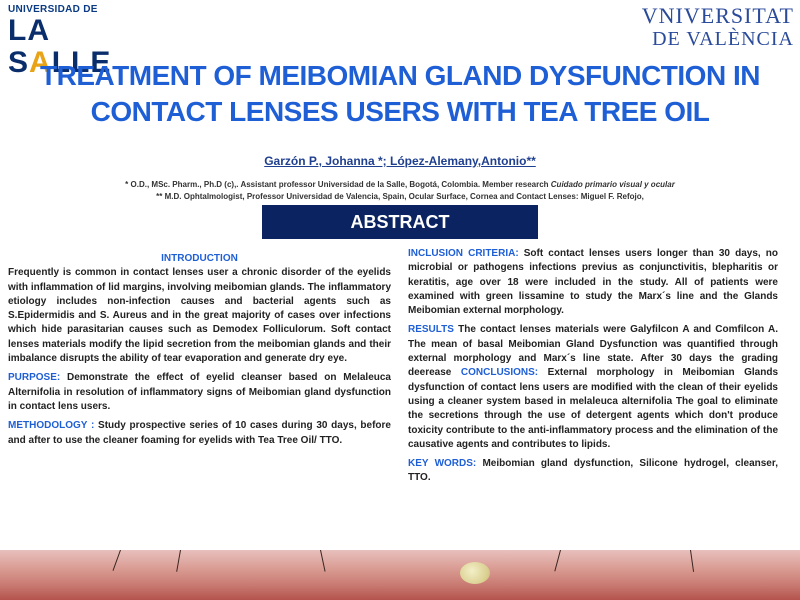 This screenshot has width=800, height=600. I want to click on logo-left-wordmark: LA SALLE, so click(78, 47).